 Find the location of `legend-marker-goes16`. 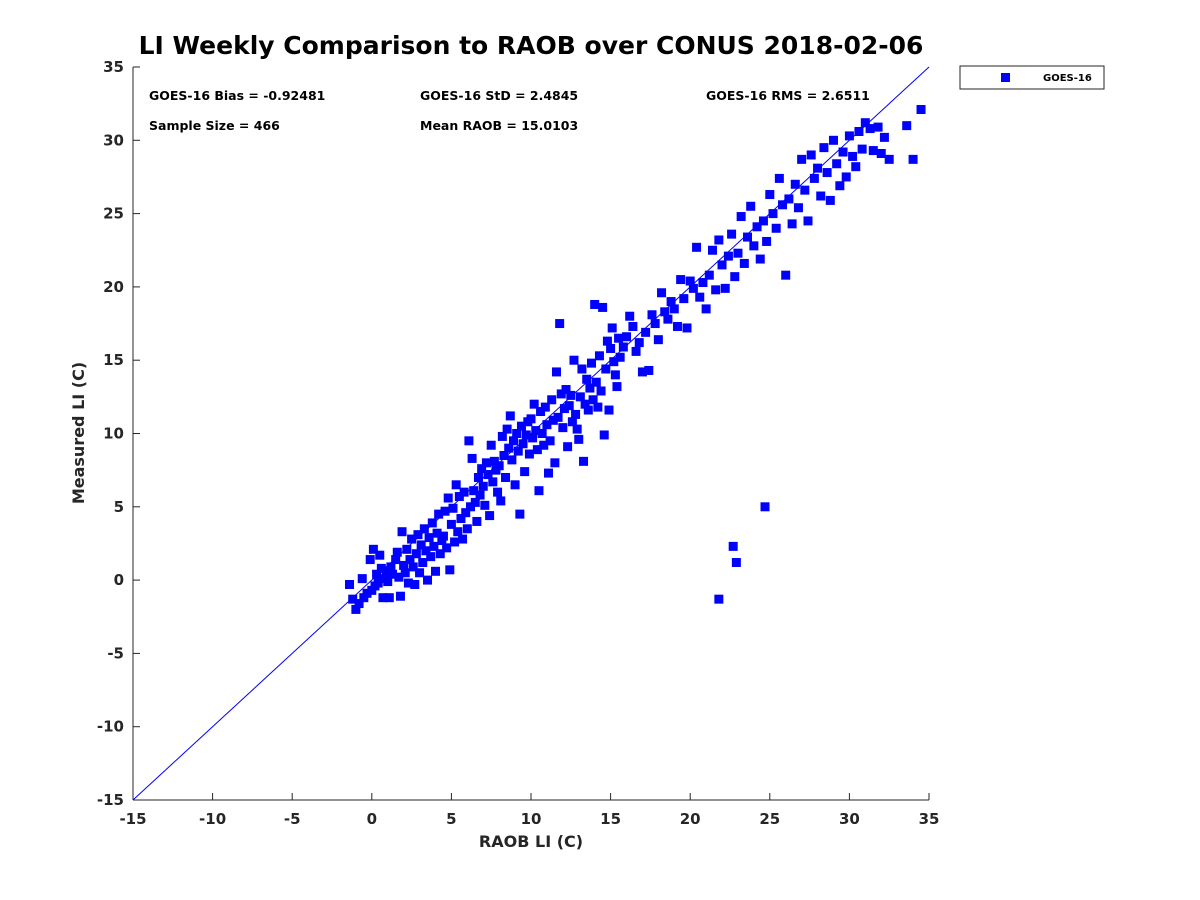

legend-marker-goes16 is located at coordinates (1005, 77).